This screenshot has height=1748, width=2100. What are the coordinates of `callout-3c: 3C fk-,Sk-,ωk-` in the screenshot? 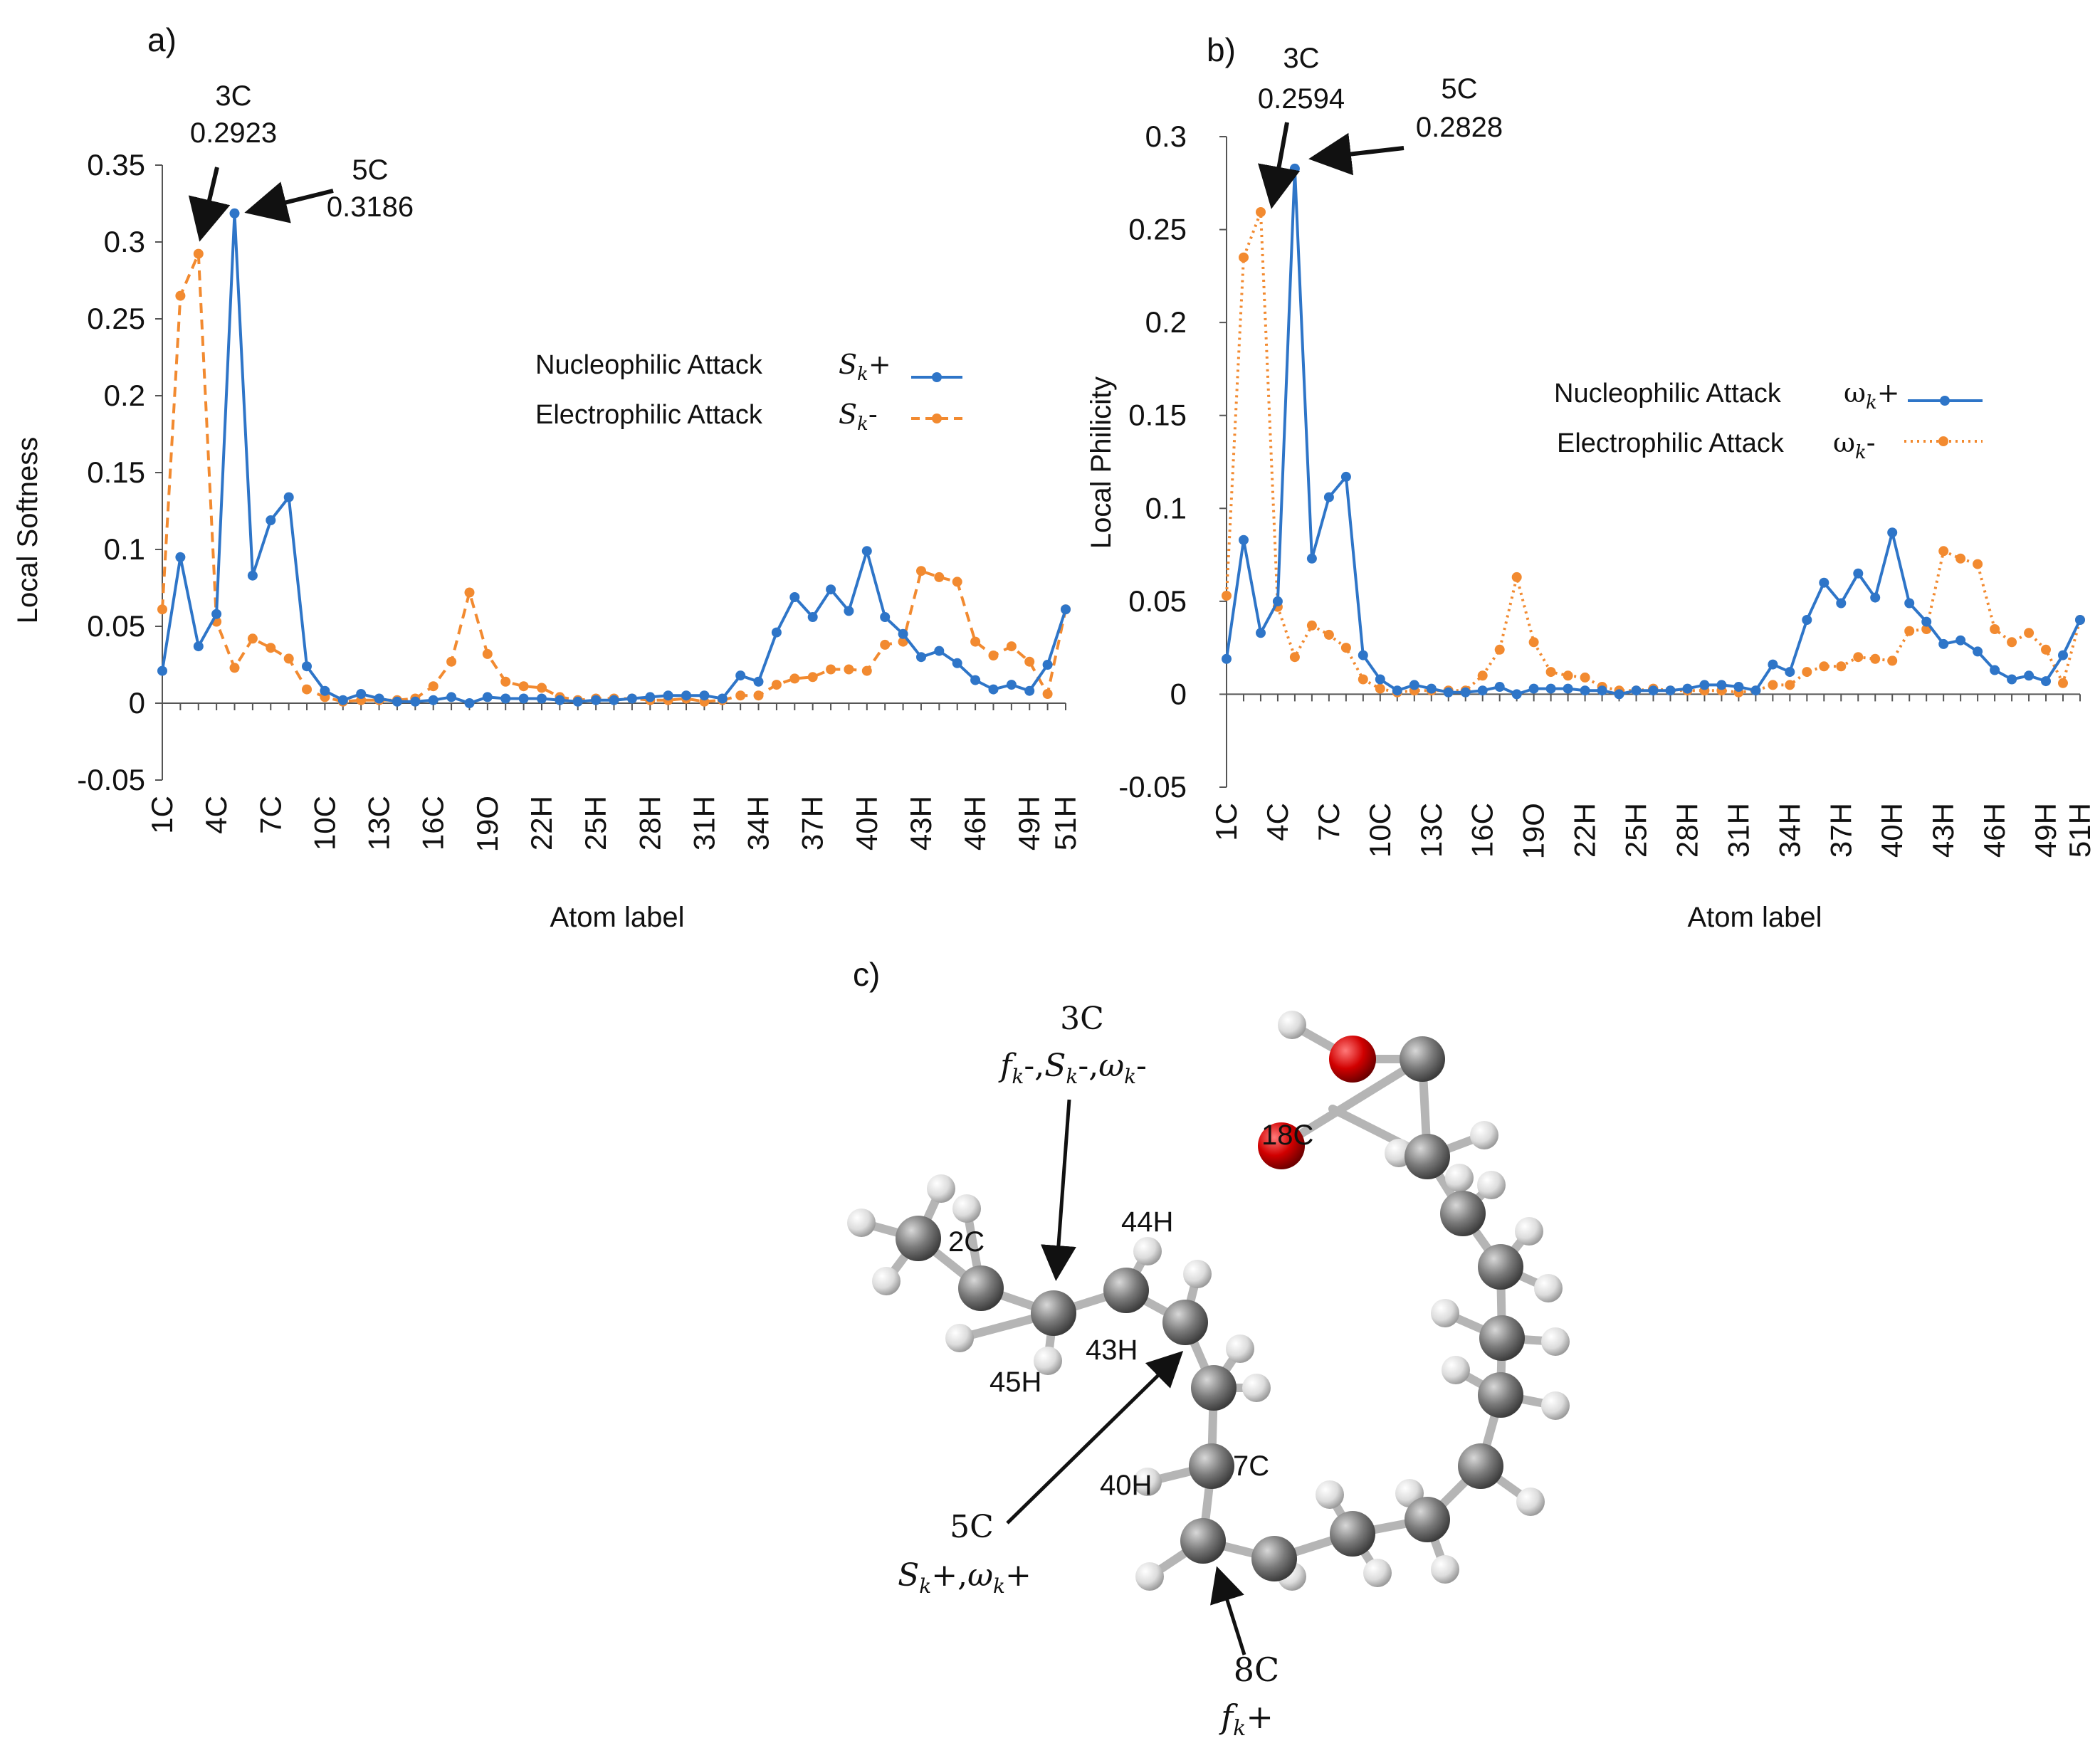 It's located at (1072, 1141).